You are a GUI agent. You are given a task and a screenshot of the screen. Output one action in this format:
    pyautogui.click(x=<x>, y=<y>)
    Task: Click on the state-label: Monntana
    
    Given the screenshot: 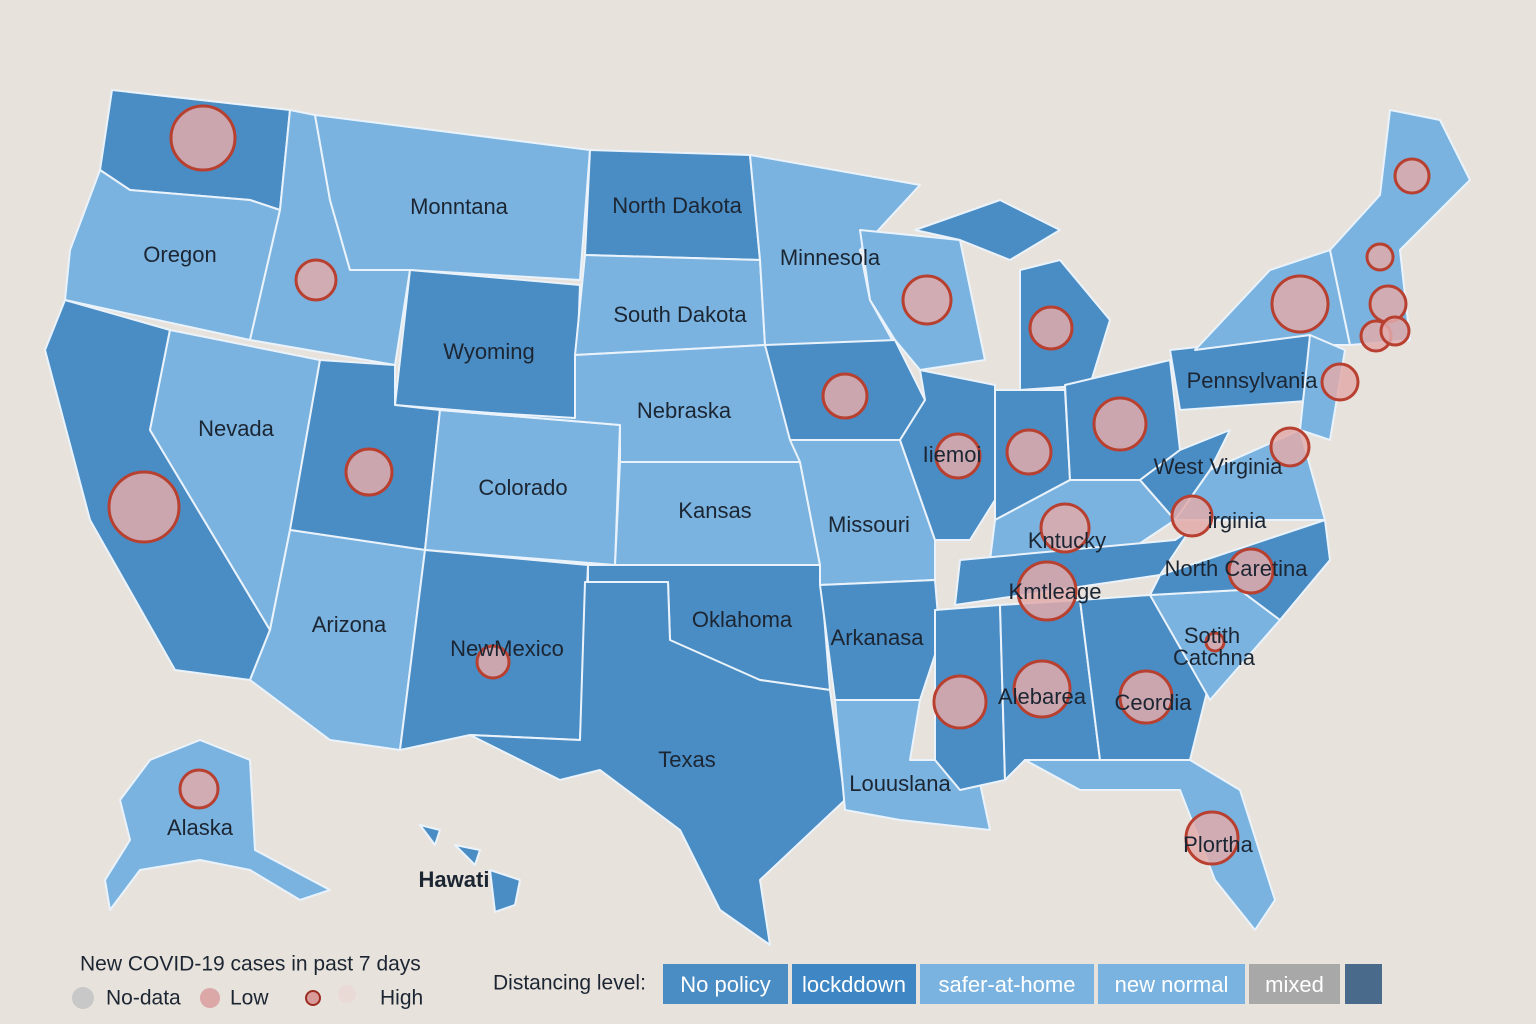 What is the action you would take?
    pyautogui.click(x=459, y=206)
    